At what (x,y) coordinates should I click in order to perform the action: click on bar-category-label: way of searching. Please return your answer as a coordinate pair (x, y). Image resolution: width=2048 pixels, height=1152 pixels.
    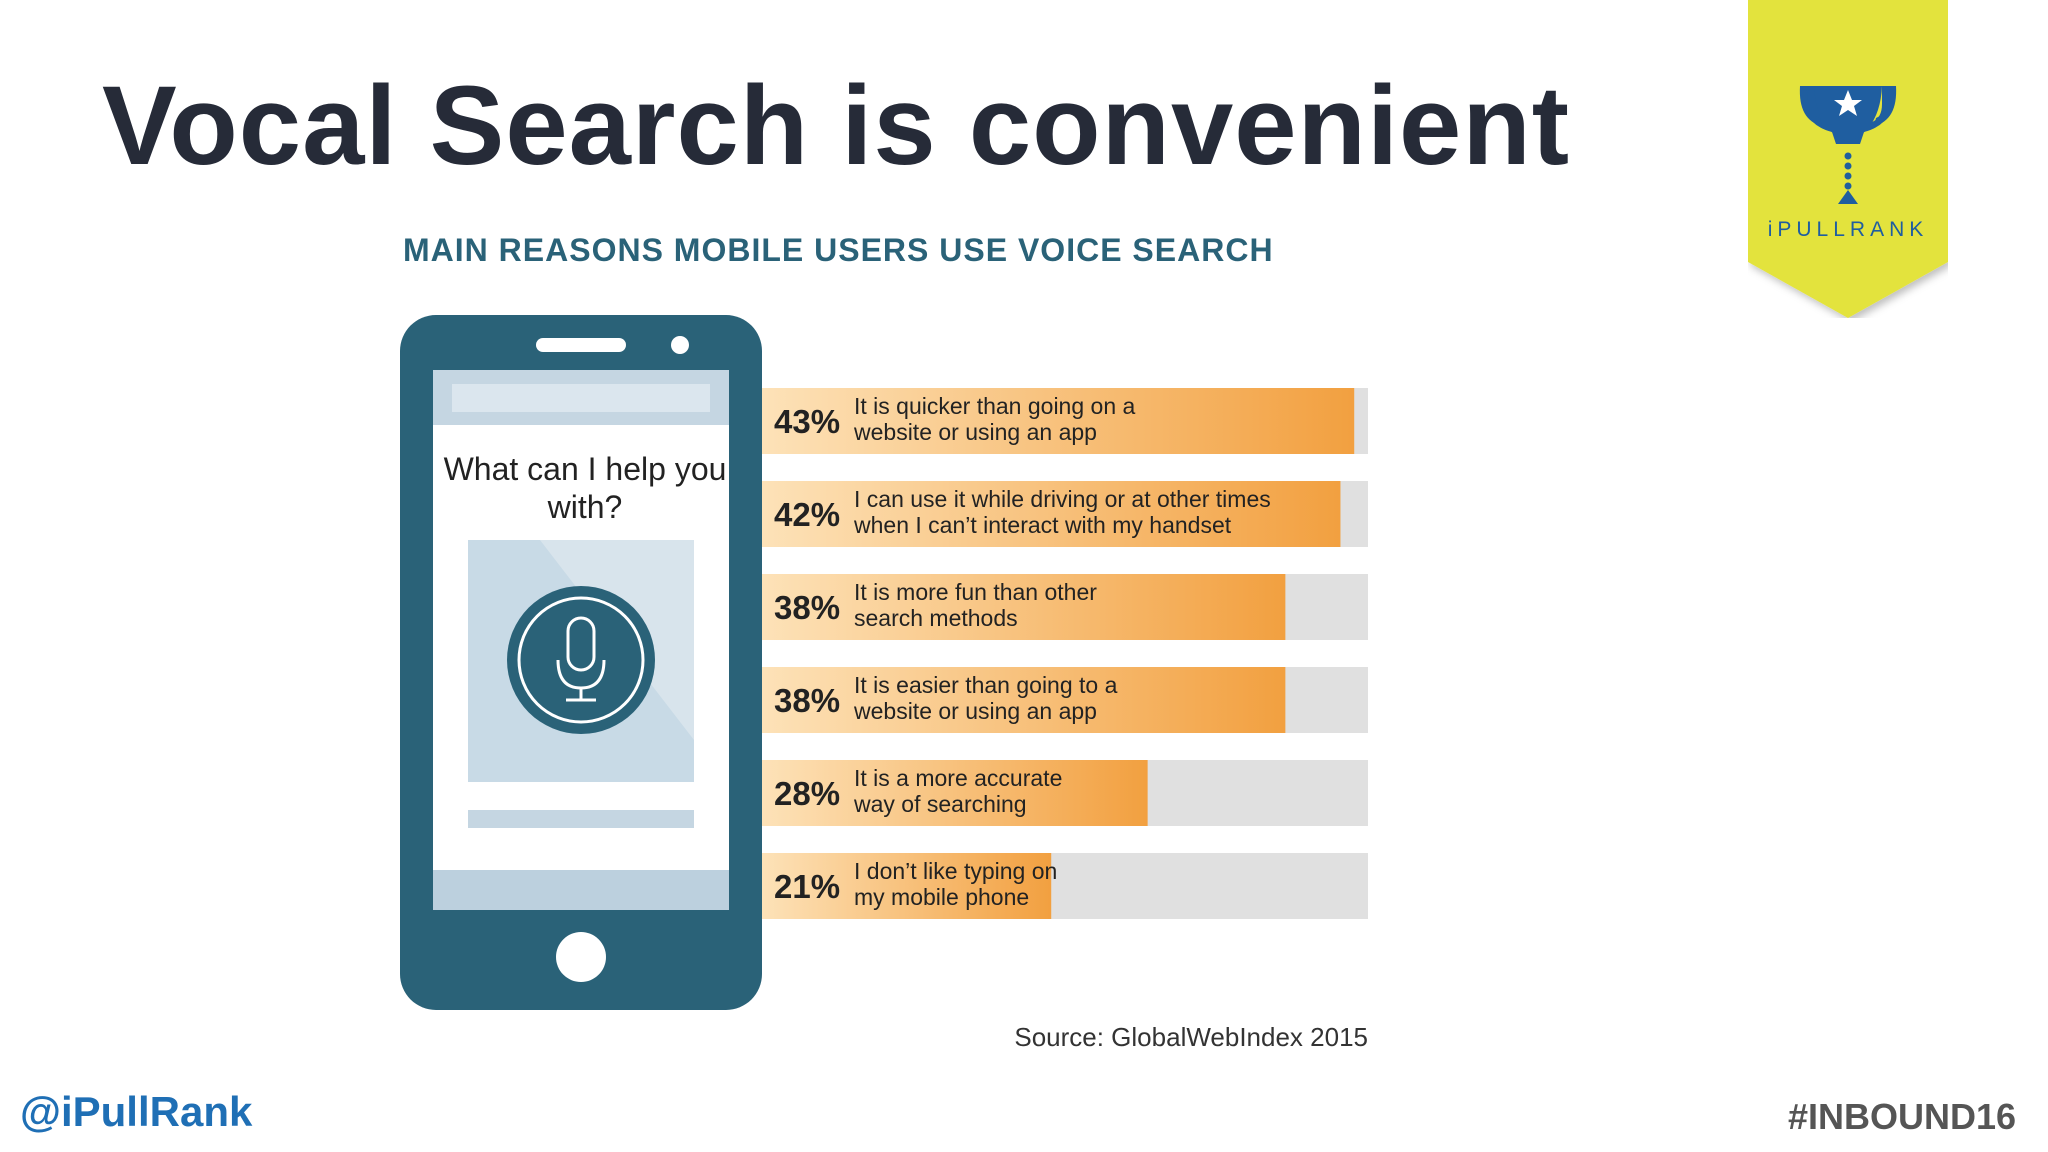
    Looking at the image, I should click on (940, 804).